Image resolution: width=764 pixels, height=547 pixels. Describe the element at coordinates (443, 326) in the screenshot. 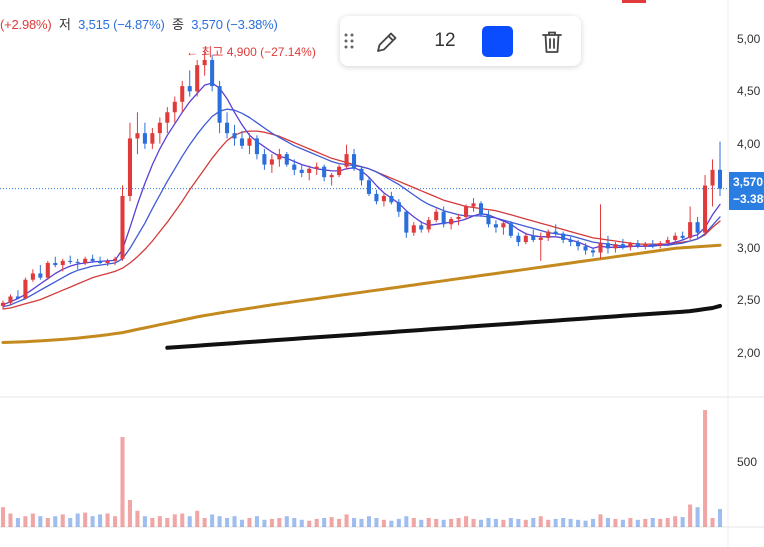

I see `ma-long-2-line` at that location.